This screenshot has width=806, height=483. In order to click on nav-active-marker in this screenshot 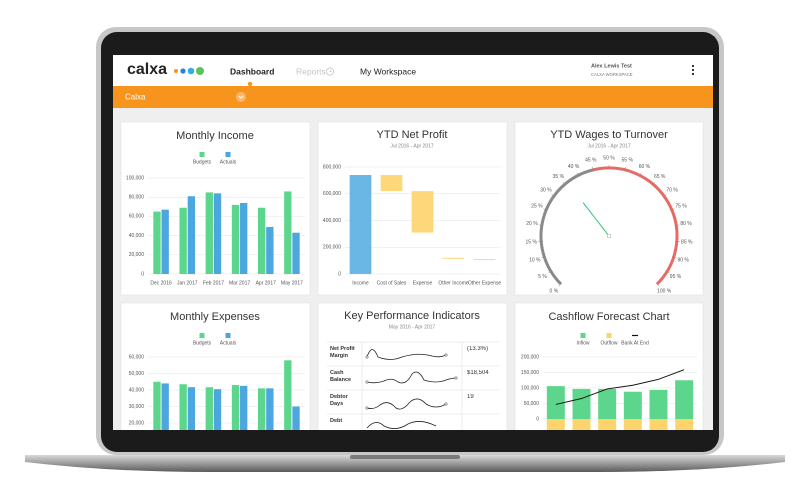, I will do `click(250, 84)`.